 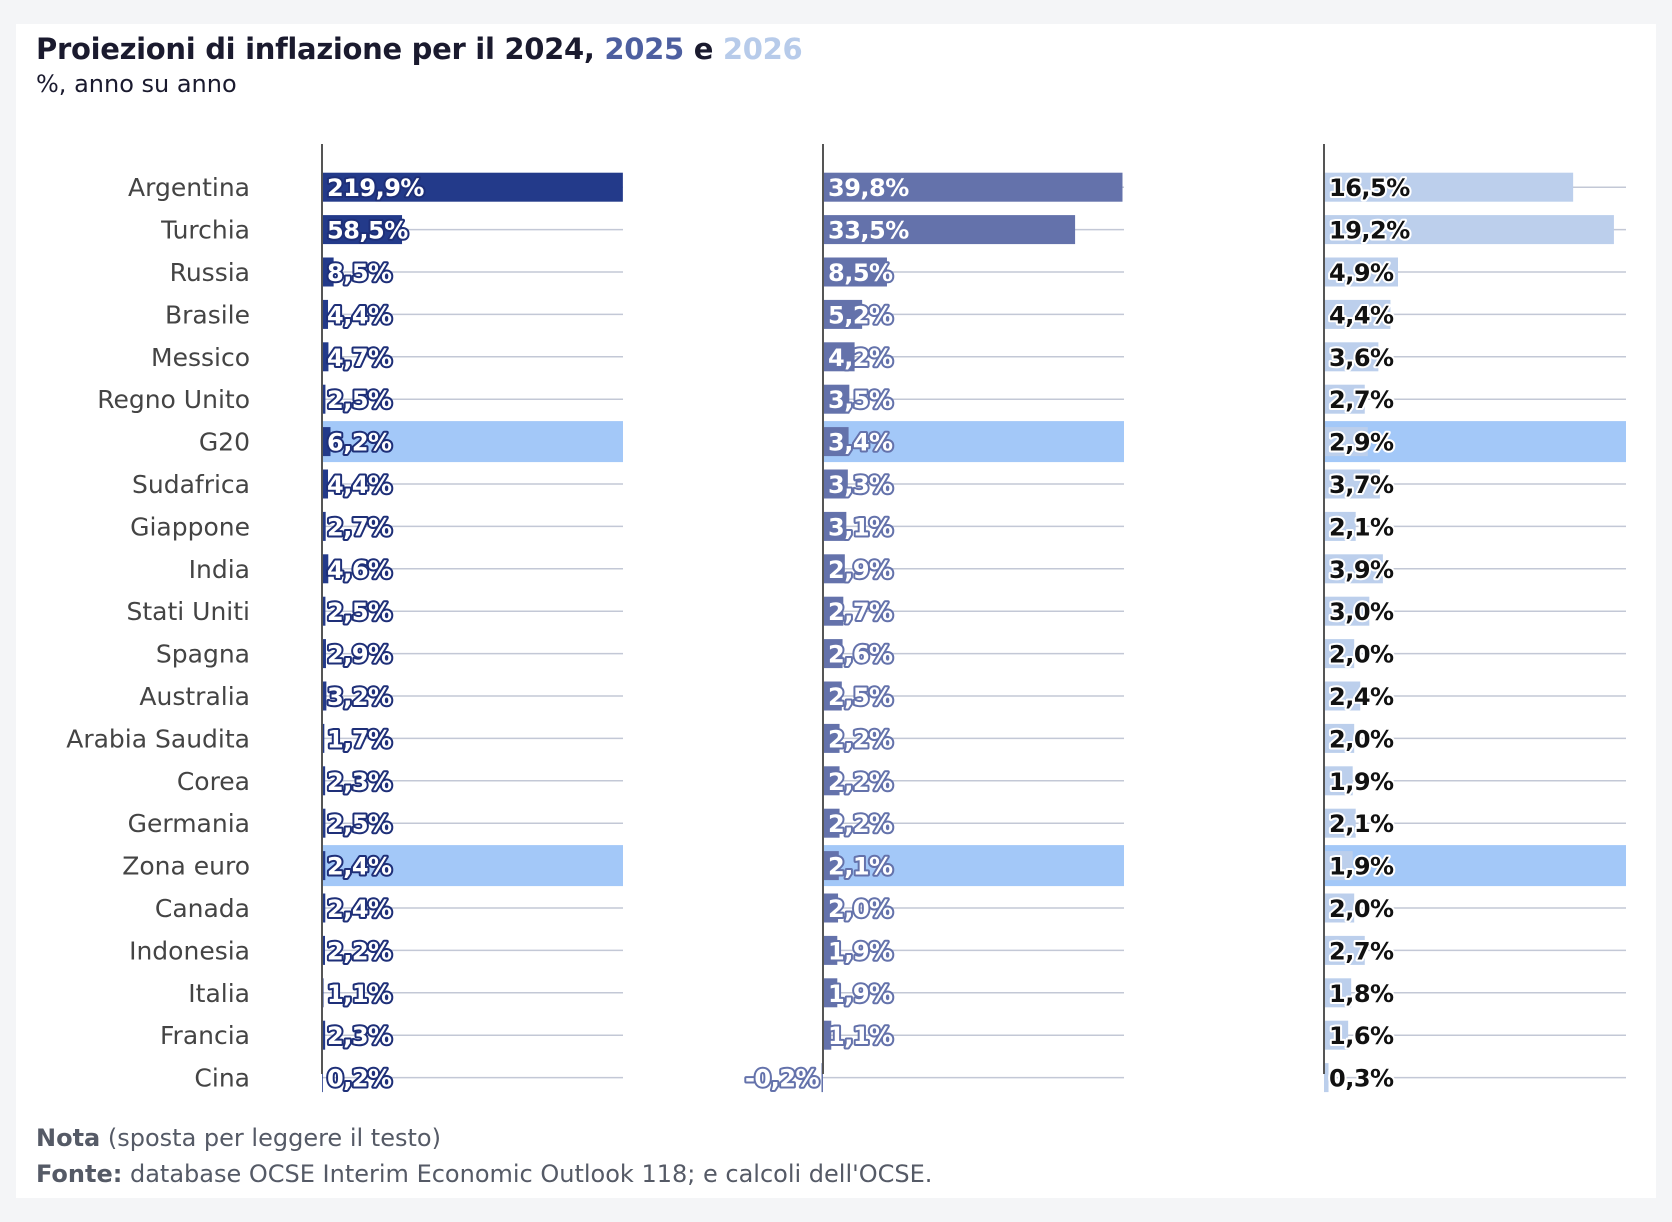 What do you see at coordinates (860, 994) in the screenshot?
I see `value-label-2025-italia: 1,9%` at bounding box center [860, 994].